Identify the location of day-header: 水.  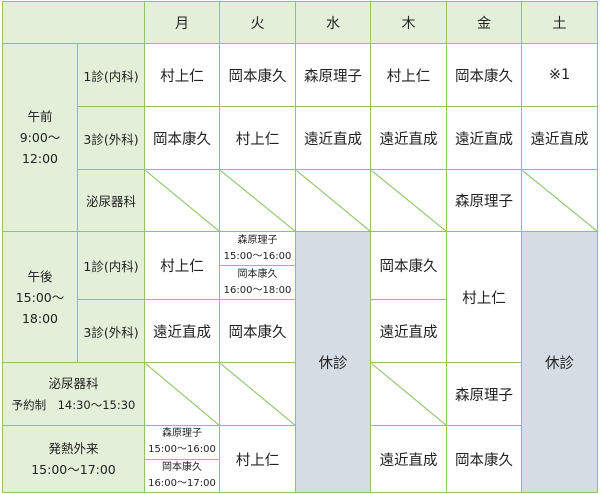
(333, 22).